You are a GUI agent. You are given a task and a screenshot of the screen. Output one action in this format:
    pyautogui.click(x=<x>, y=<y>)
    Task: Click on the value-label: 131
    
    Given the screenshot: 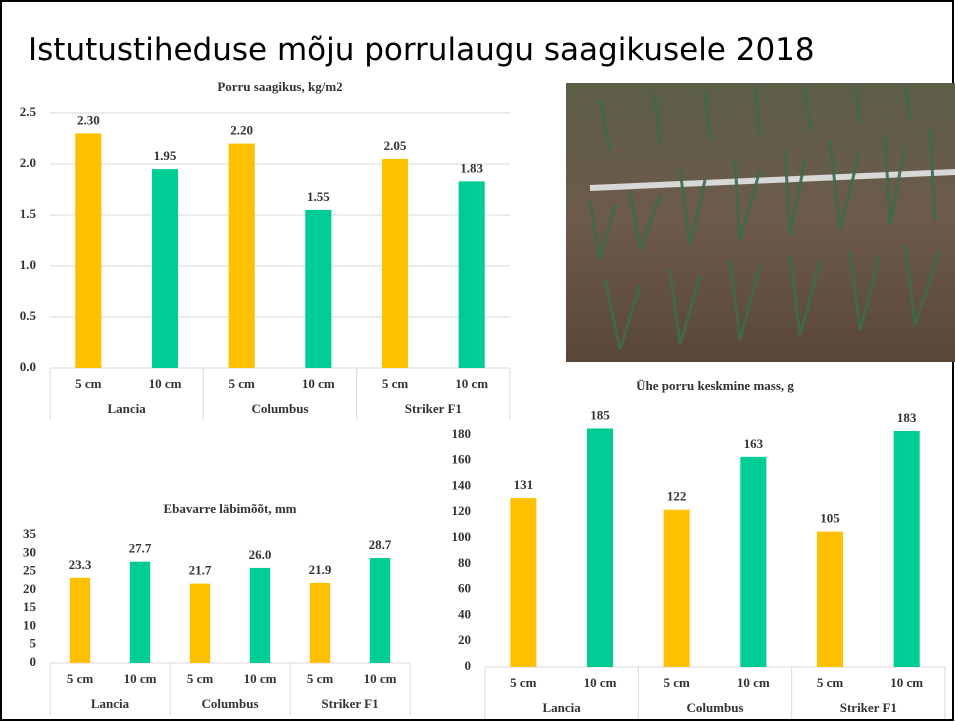 What is the action you would take?
    pyautogui.click(x=524, y=484)
    